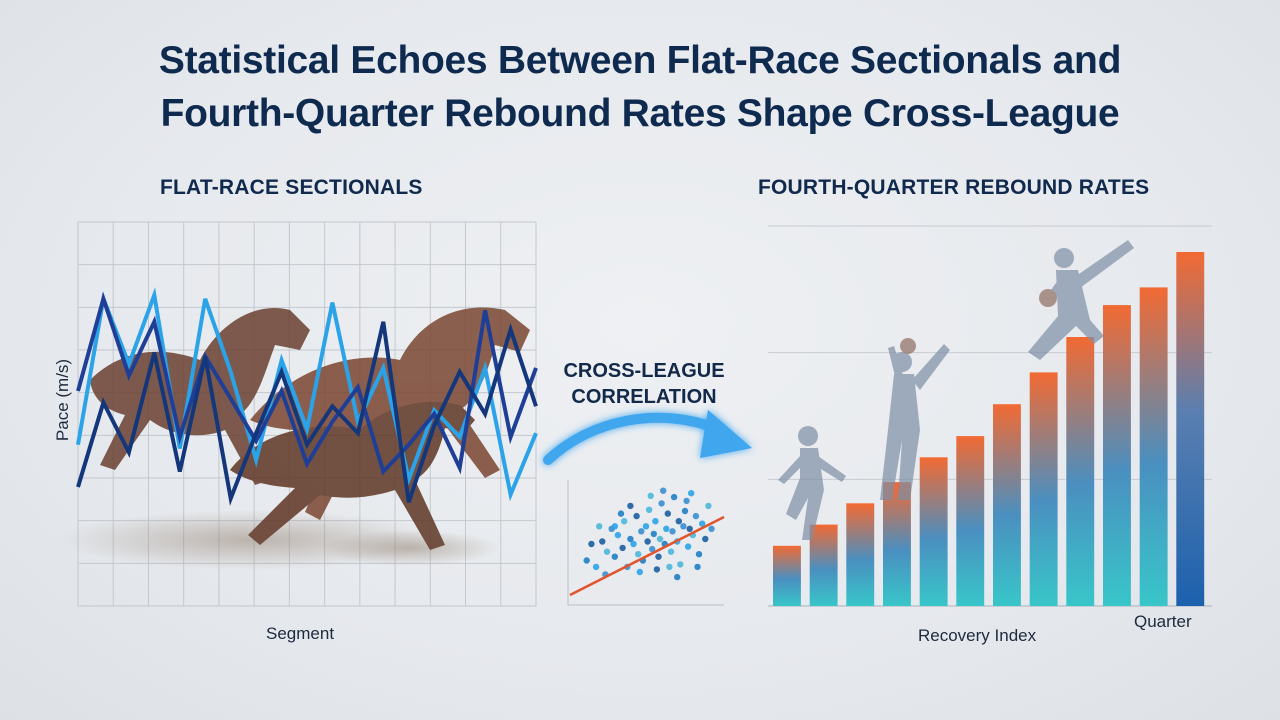 Image resolution: width=1280 pixels, height=720 pixels. Describe the element at coordinates (644, 384) in the screenshot. I see `correlation-label: CROSS-LEAGUE CORRELATION` at that location.